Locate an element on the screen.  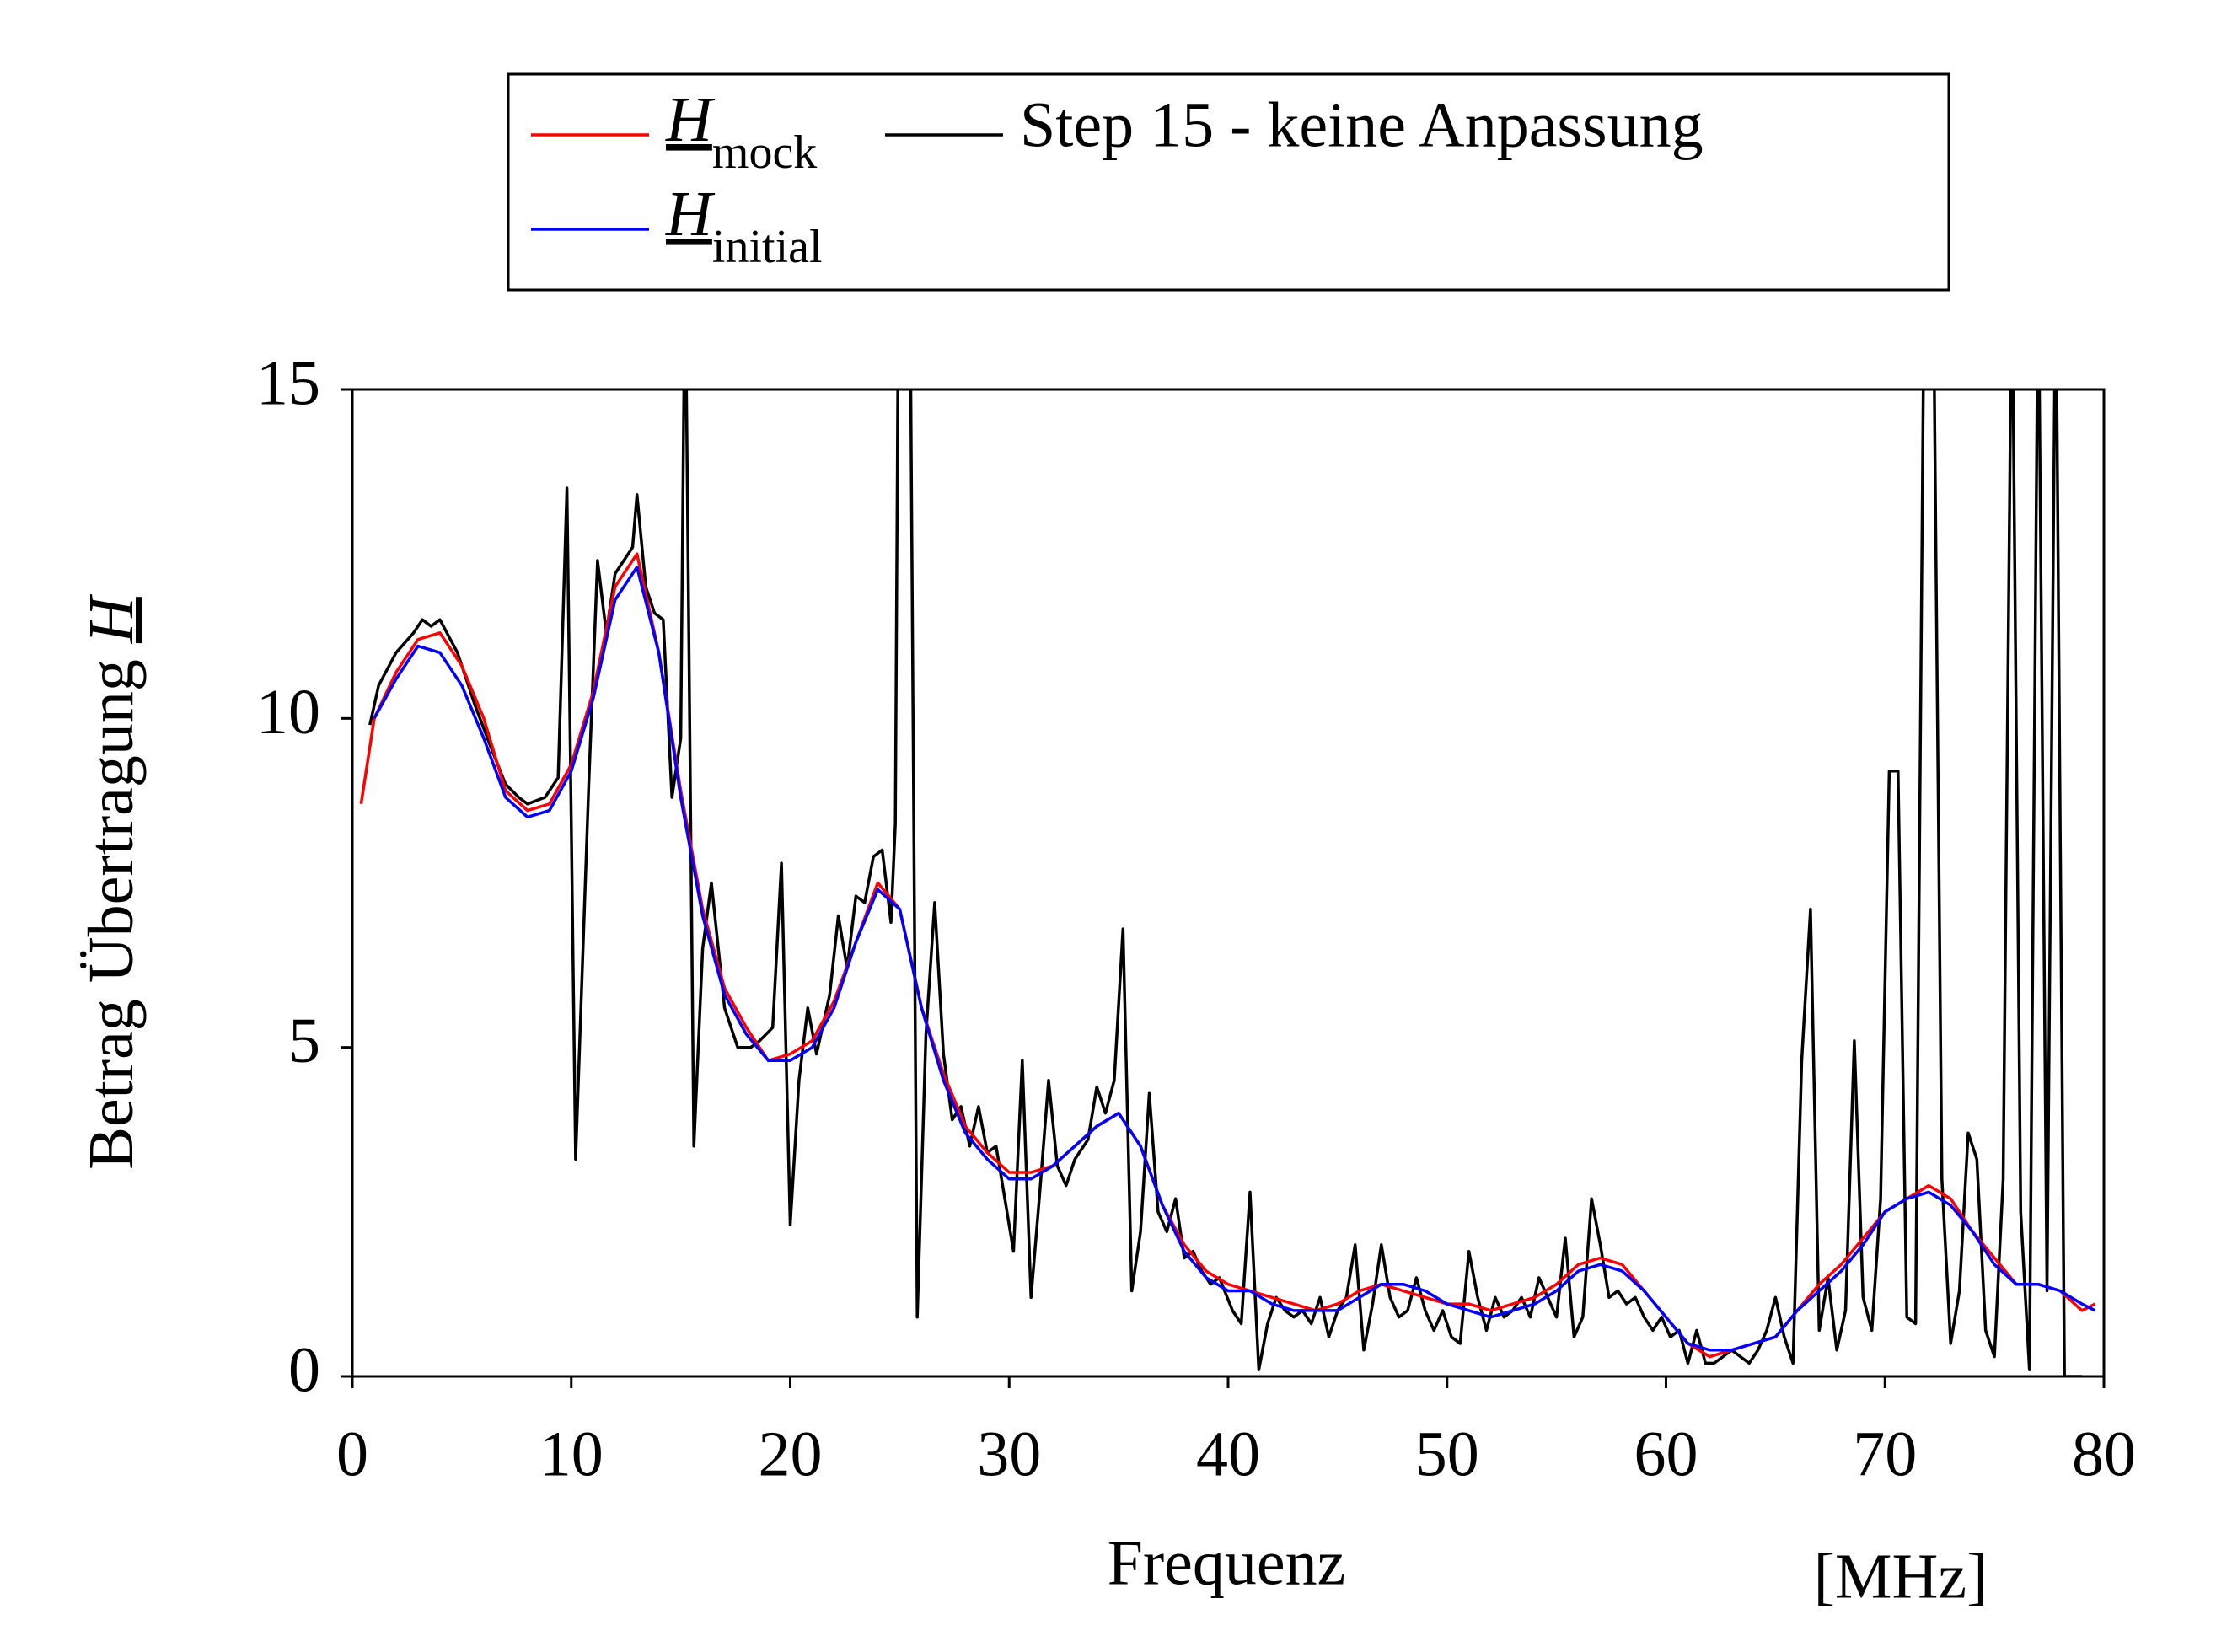
legend-subscript: mock is located at coordinates (764, 152).